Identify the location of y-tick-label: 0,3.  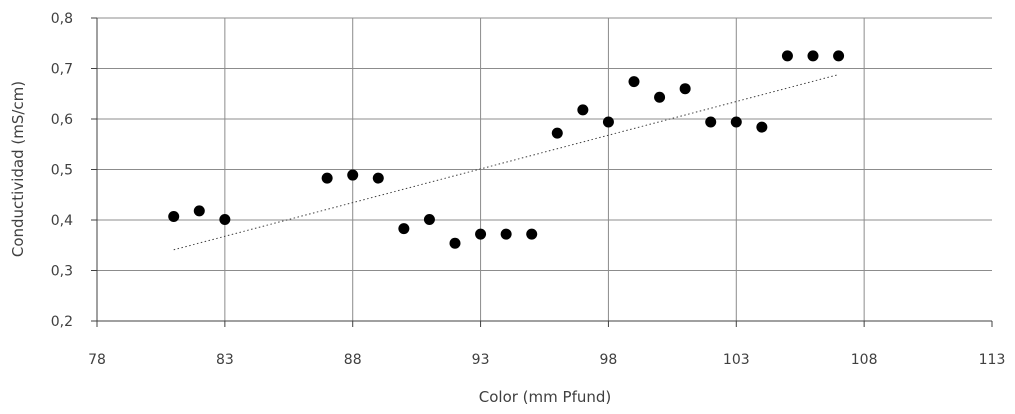
(62, 272).